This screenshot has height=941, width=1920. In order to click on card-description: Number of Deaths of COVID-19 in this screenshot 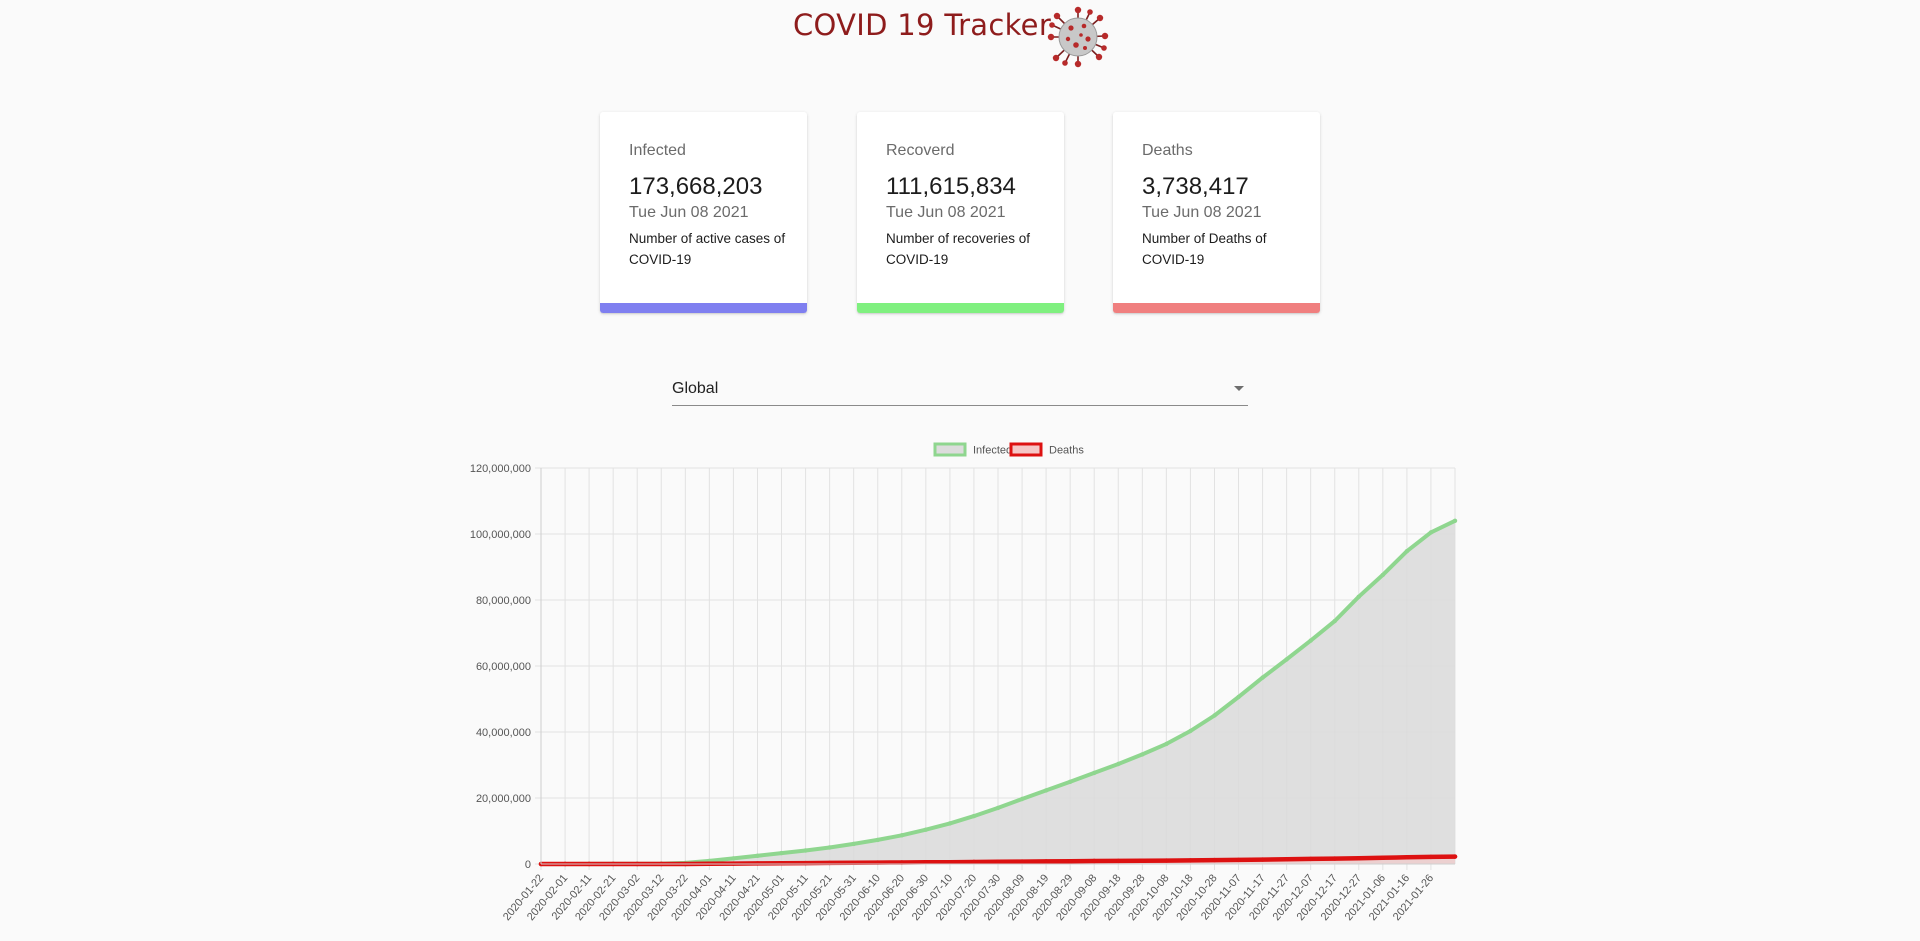, I will do `click(1204, 249)`.